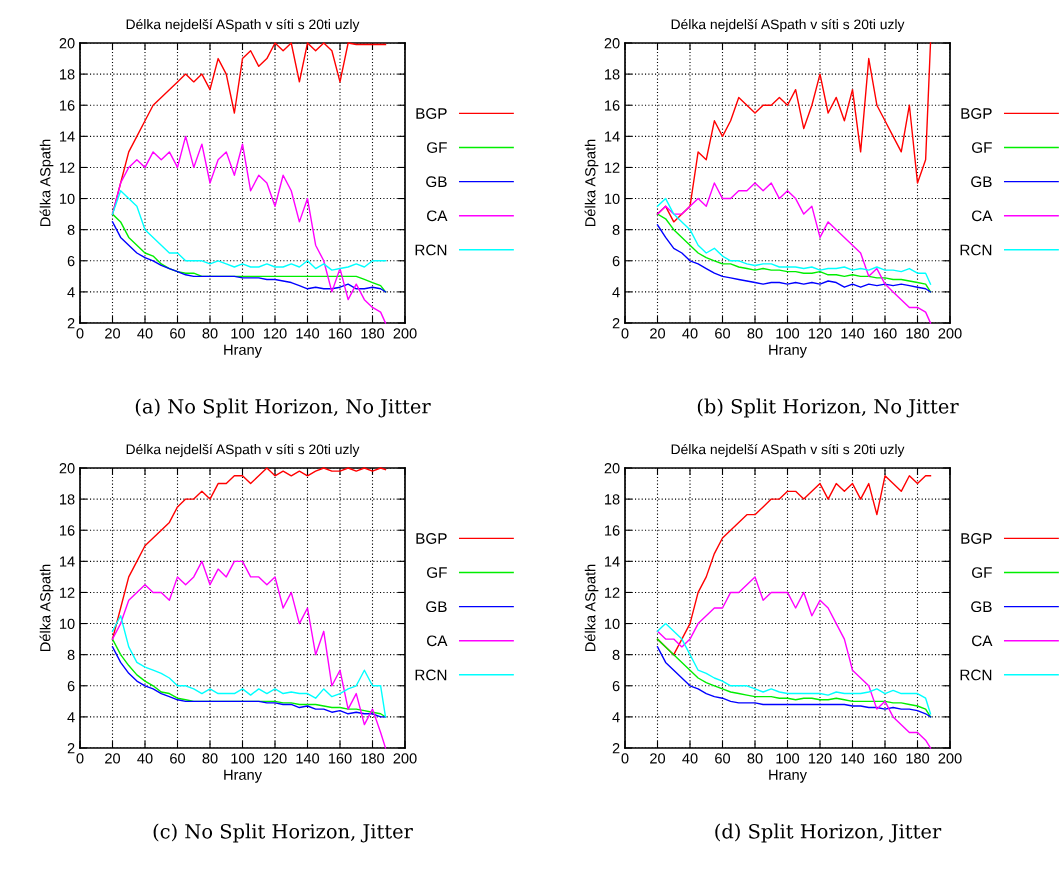 Image resolution: width=1061 pixels, height=874 pixels. I want to click on x-tick-label: 40, so click(145, 758).